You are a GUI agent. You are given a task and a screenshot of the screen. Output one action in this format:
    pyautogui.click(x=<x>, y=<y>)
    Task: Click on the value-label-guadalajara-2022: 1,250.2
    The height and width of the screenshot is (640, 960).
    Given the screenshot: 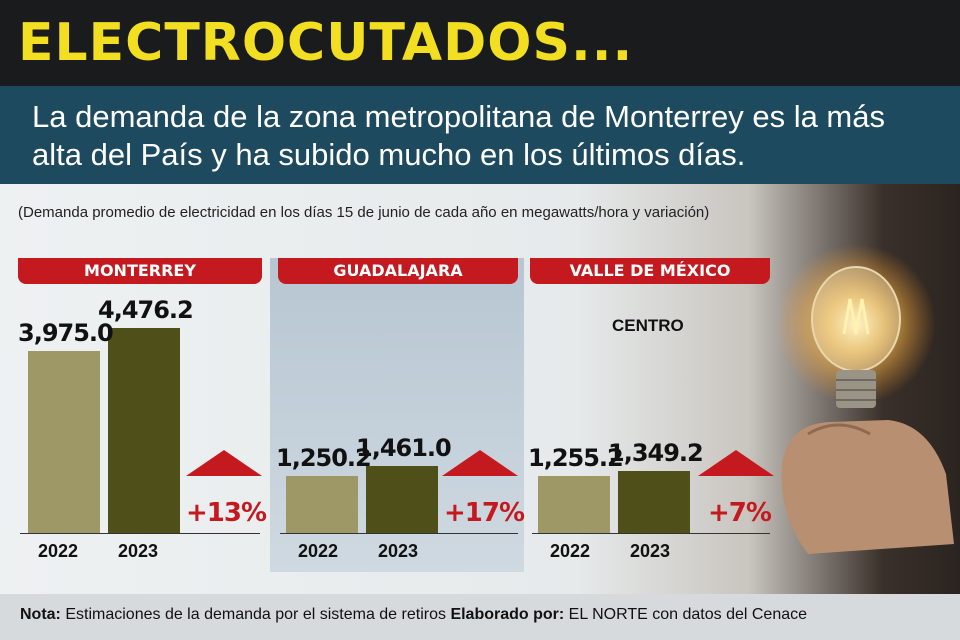 What is the action you would take?
    pyautogui.click(x=324, y=458)
    